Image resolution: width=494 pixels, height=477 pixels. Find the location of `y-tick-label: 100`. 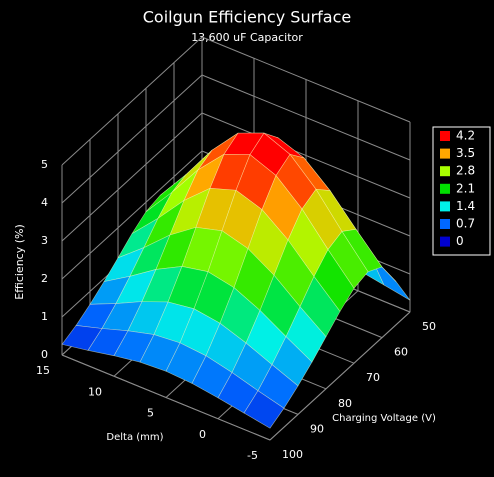

y-tick-label: 100 is located at coordinates (292, 454).